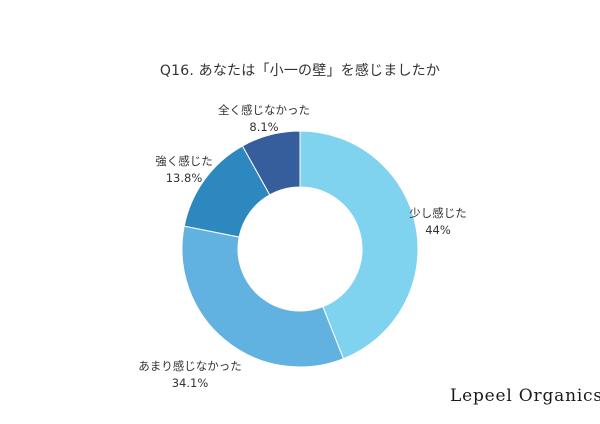 The image size is (600, 424). What do you see at coordinates (190, 375) in the screenshot?
I see `slice-label-amari: あまり感じなかった 34.1%` at bounding box center [190, 375].